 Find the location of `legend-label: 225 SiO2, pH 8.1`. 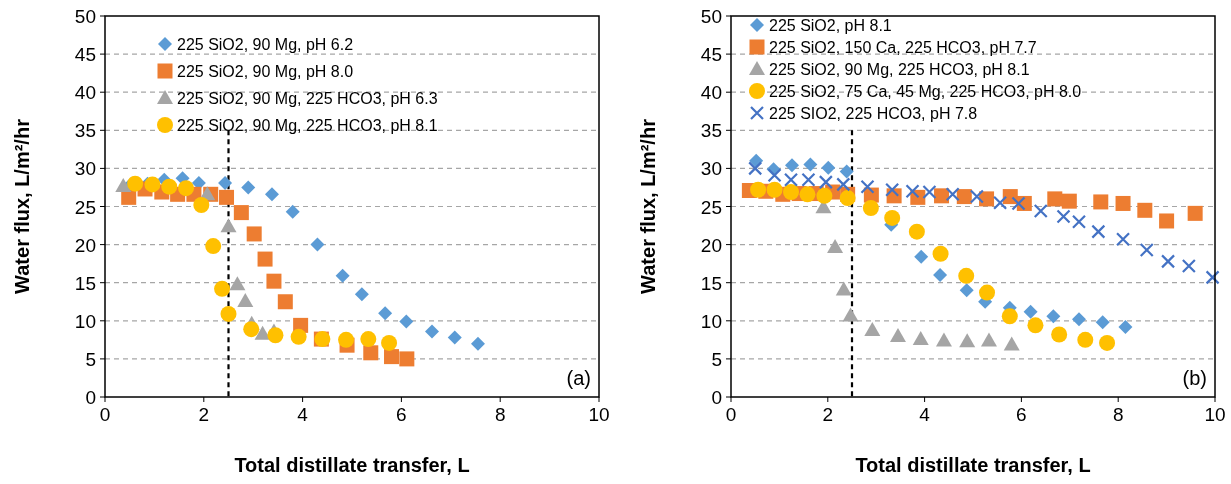

legend-label: 225 SiO2, pH 8.1 is located at coordinates (830, 25).